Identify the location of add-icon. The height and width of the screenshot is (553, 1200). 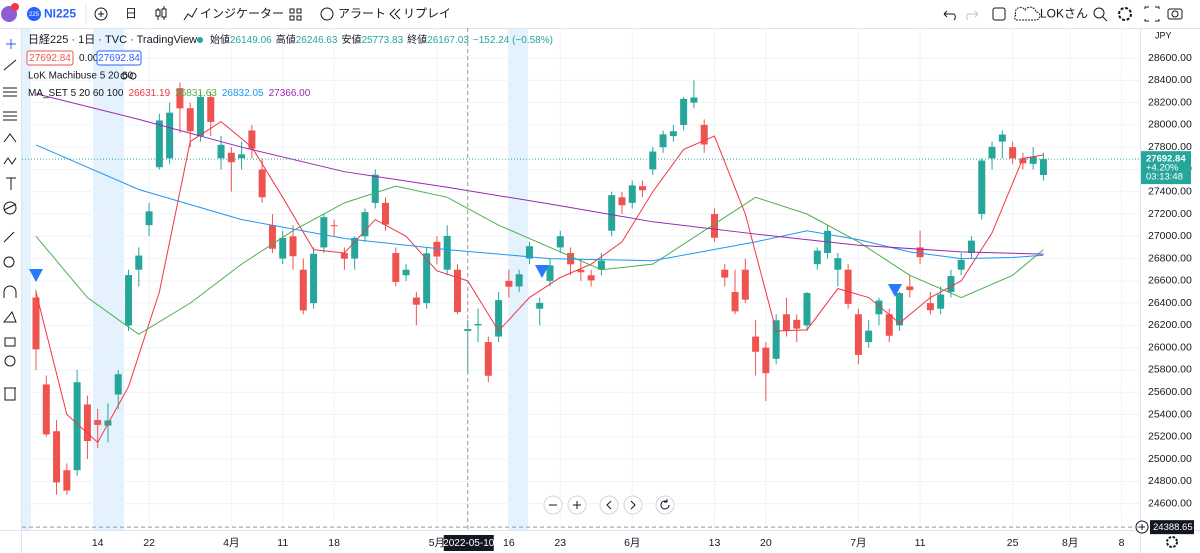
(101, 14).